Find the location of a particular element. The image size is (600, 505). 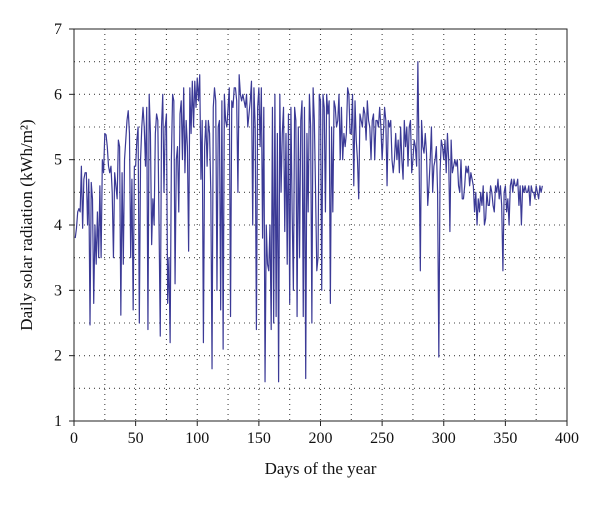

y-axis-title: Daily solar radiation (kWh/m²) is located at coordinates (26, 224).